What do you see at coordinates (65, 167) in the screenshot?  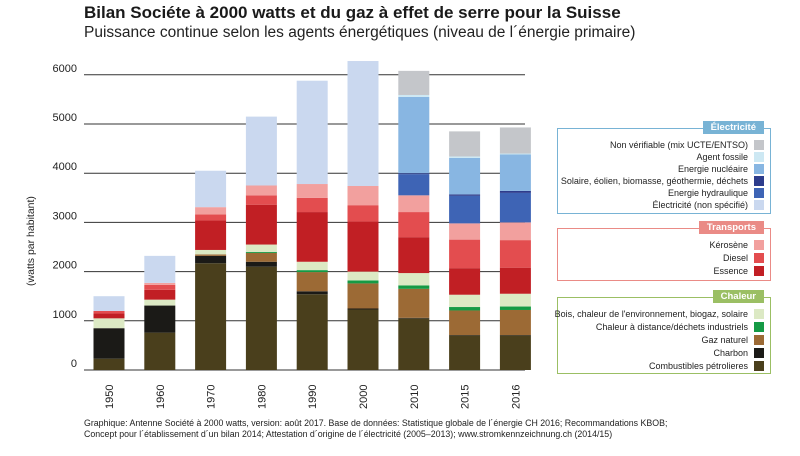 I see `y-tick-label: 4000` at bounding box center [65, 167].